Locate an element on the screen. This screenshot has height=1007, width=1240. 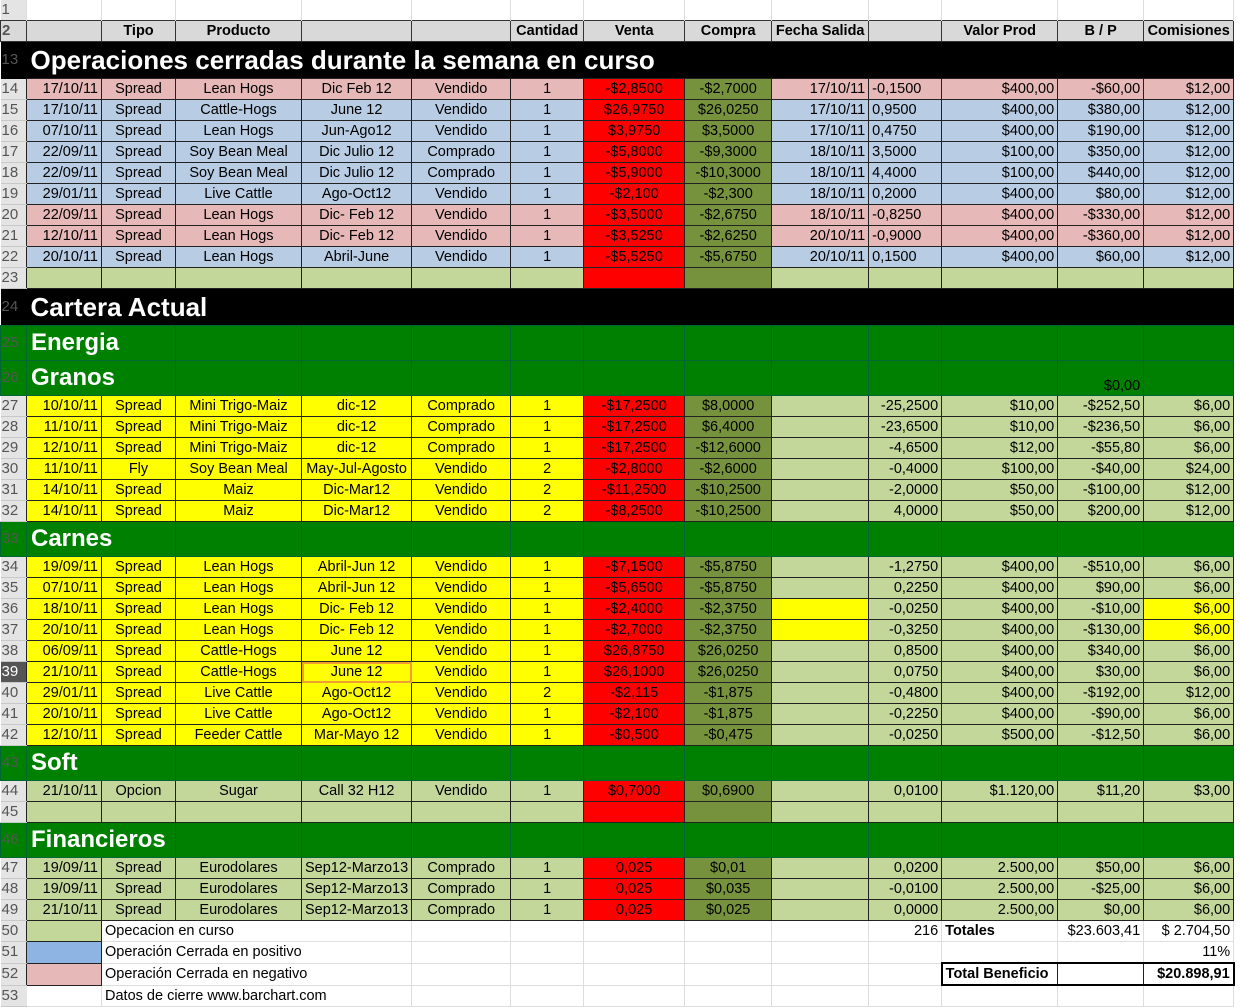
column-header-tipo: Tipo is located at coordinates (138, 31).